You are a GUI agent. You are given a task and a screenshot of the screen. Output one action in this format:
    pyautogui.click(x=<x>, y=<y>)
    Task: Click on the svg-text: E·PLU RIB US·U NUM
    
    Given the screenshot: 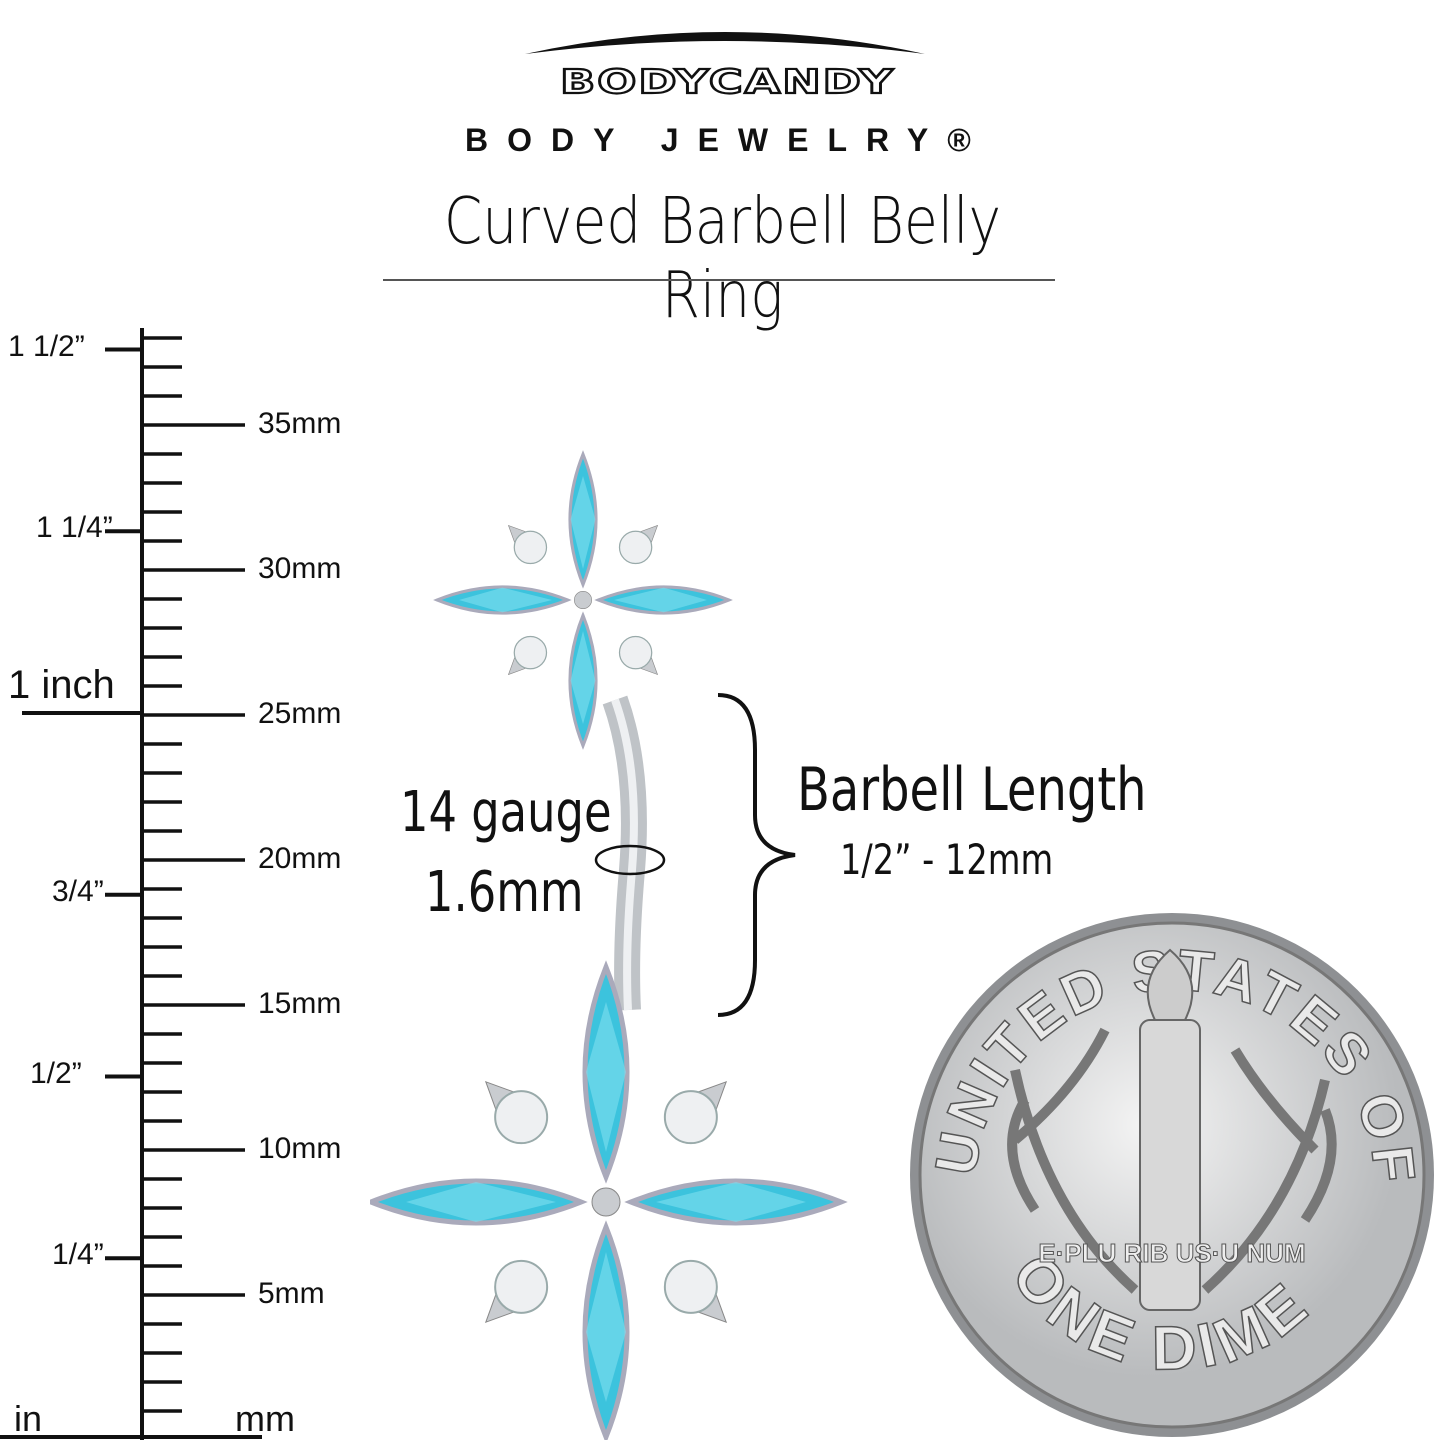 What is the action you would take?
    pyautogui.click(x=1171, y=1253)
    